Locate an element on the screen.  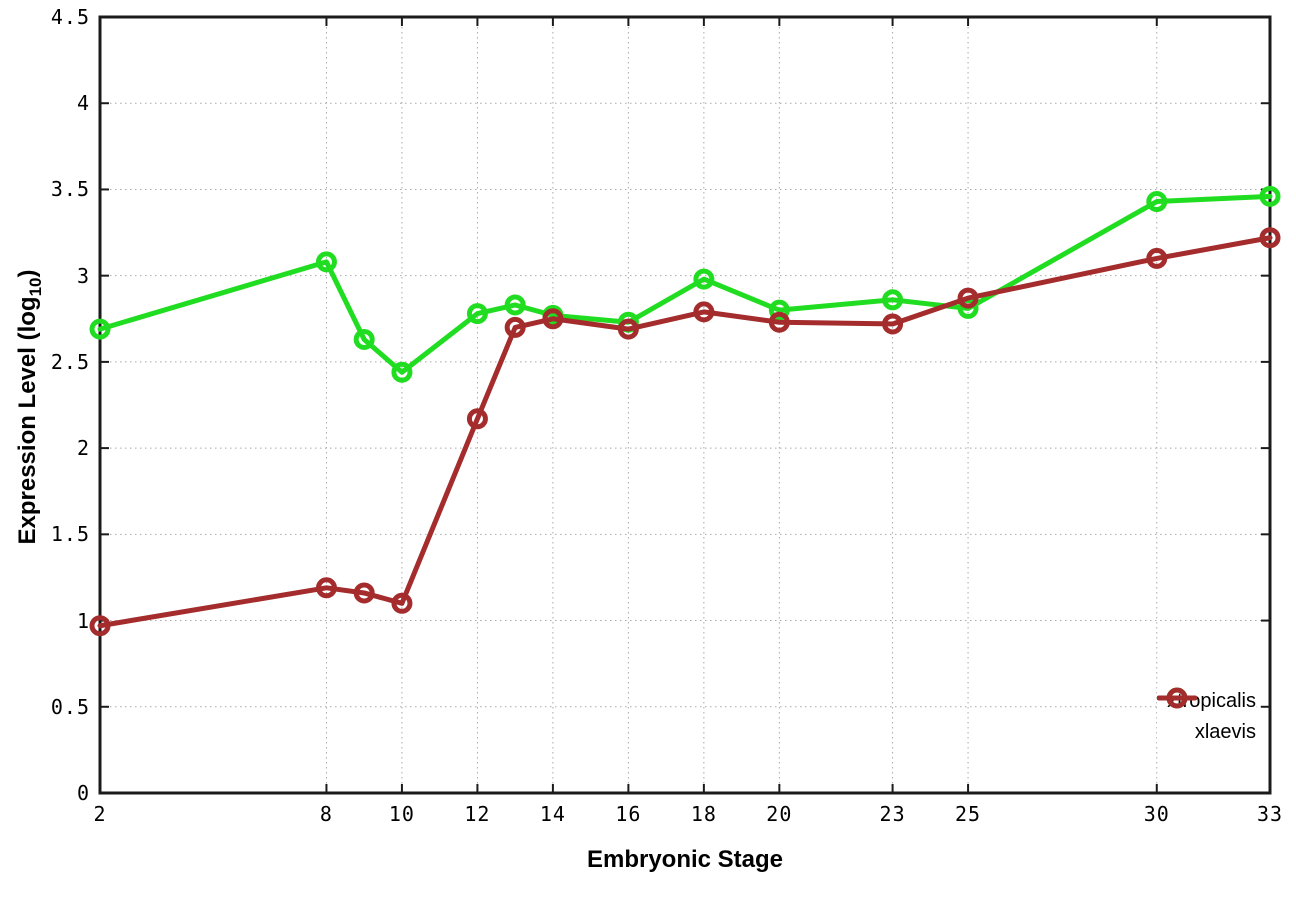
x-tick-label: 23 is located at coordinates (892, 814).